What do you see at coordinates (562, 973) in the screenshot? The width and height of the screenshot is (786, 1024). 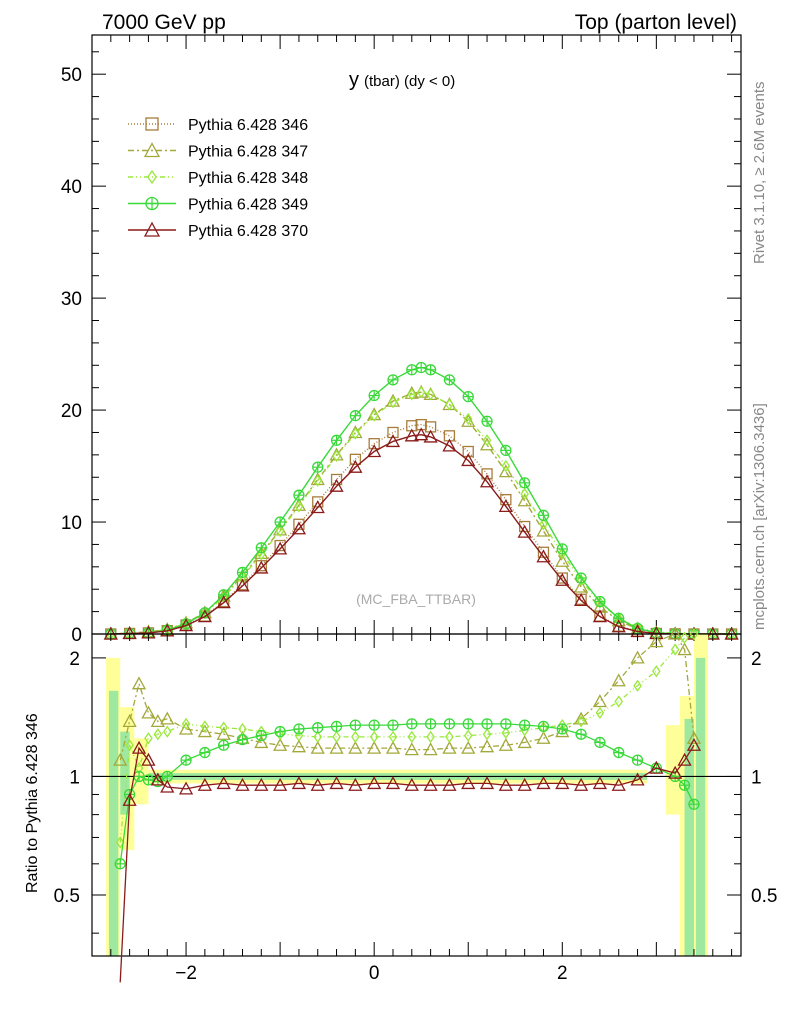 I see `x-tick-label: 2` at bounding box center [562, 973].